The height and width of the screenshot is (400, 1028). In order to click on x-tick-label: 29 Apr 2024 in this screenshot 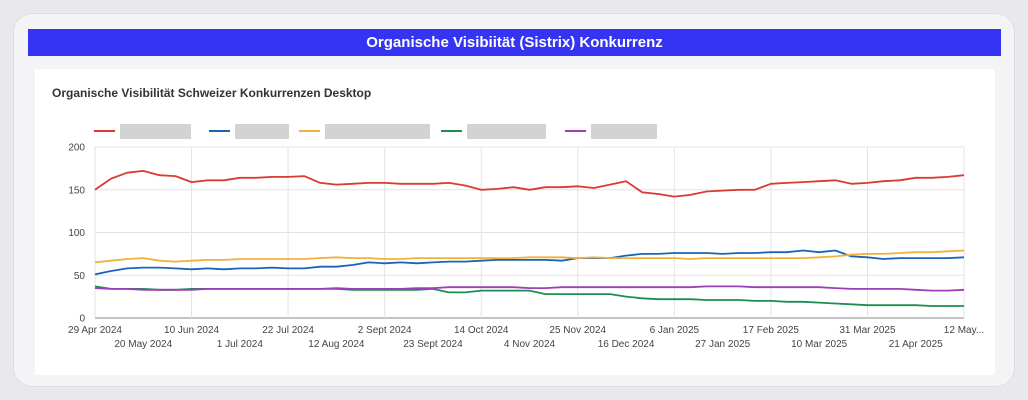, I will do `click(95, 330)`.